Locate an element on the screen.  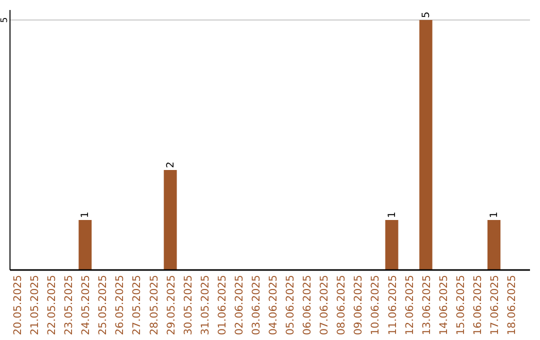
x-tick-label: 21.05.2025 is located at coordinates (35, 305).